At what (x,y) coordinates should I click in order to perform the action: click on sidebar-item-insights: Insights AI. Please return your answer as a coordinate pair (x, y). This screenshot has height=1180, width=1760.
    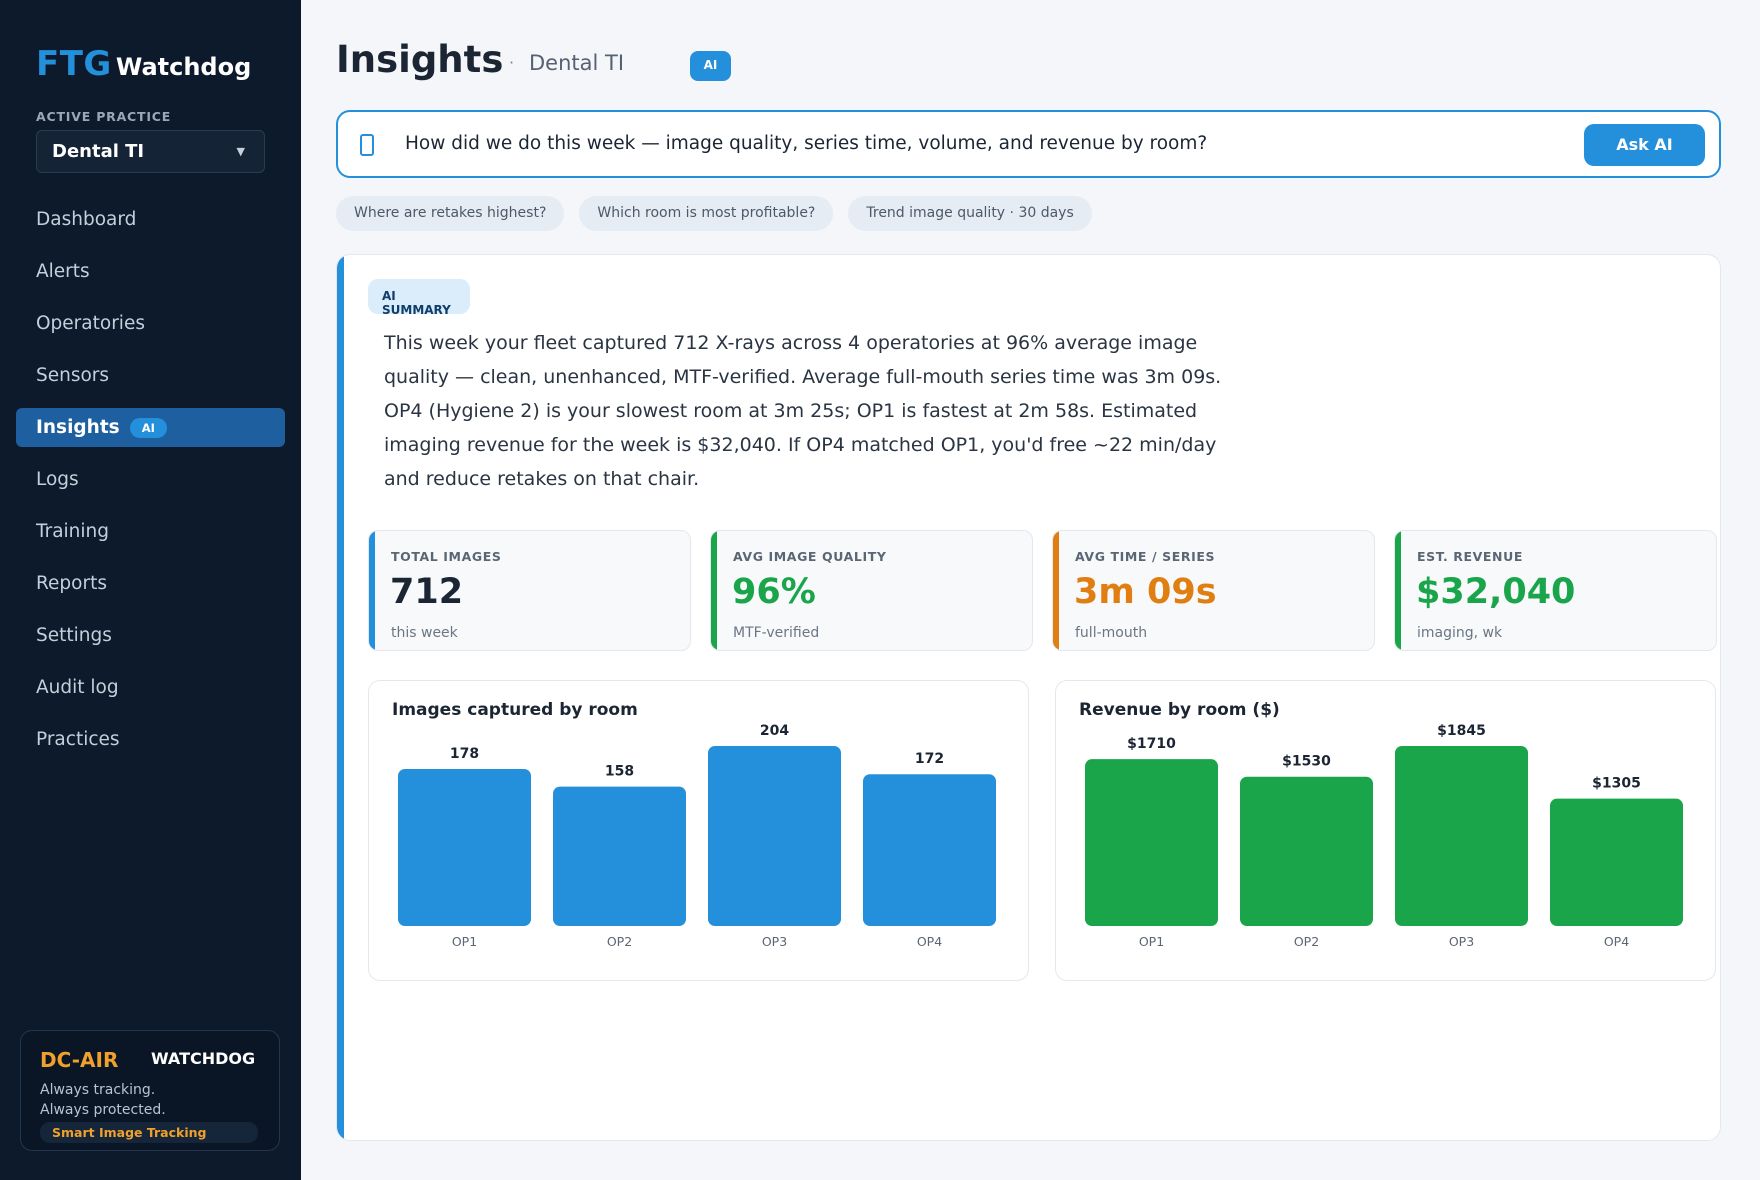
    Looking at the image, I should click on (150, 427).